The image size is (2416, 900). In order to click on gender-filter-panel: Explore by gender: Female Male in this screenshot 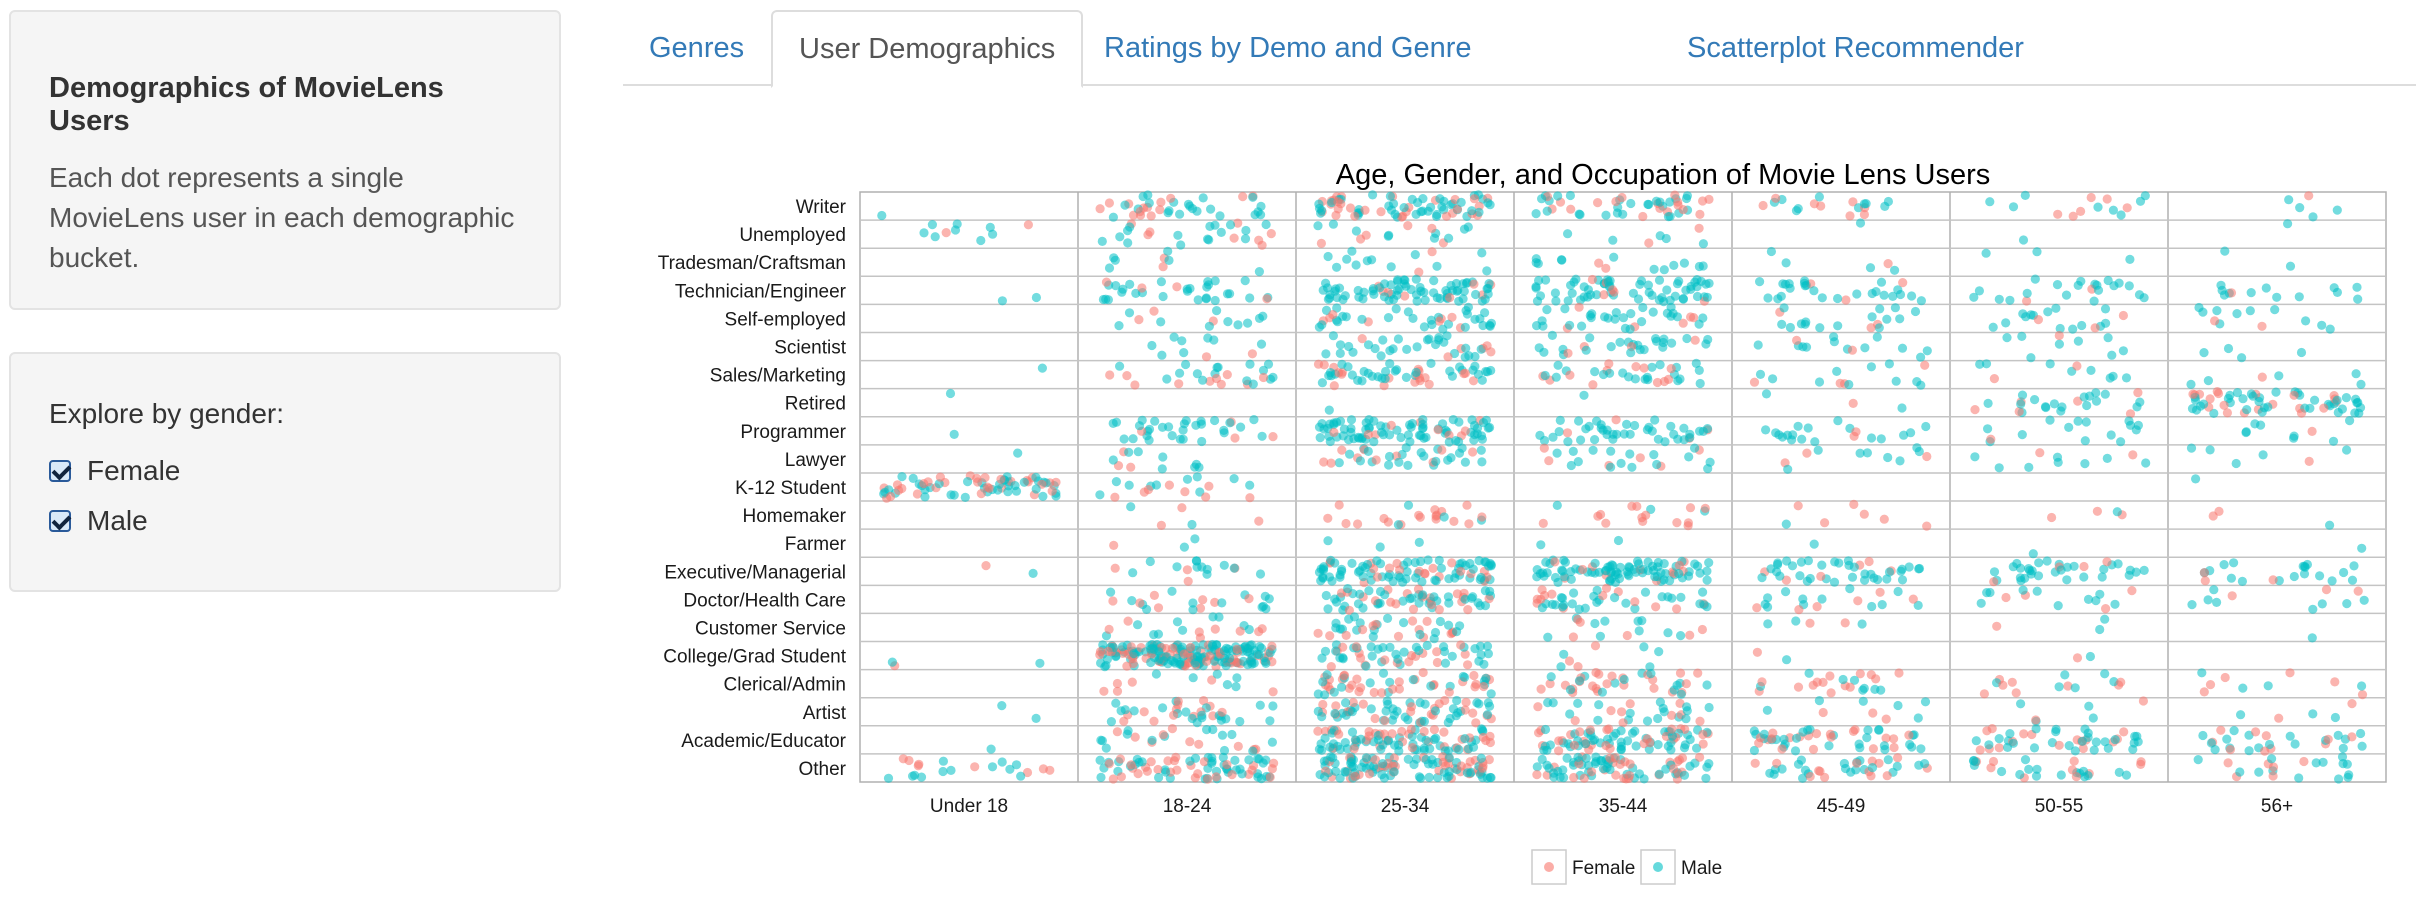, I will do `click(285, 472)`.